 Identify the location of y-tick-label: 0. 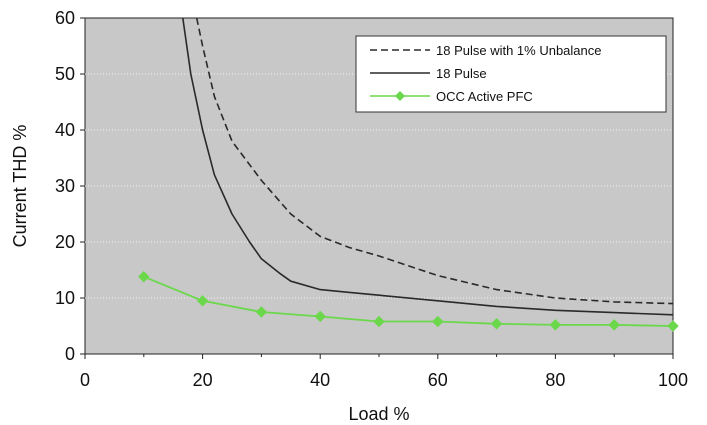
(70, 354).